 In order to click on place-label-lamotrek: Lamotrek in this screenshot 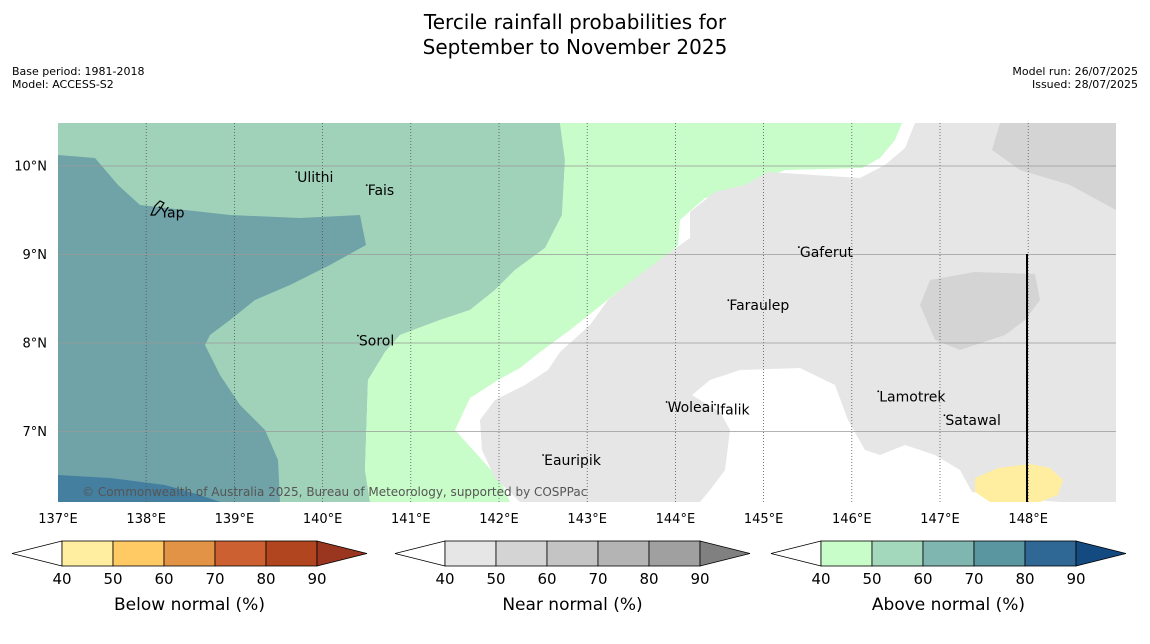, I will do `click(912, 397)`.